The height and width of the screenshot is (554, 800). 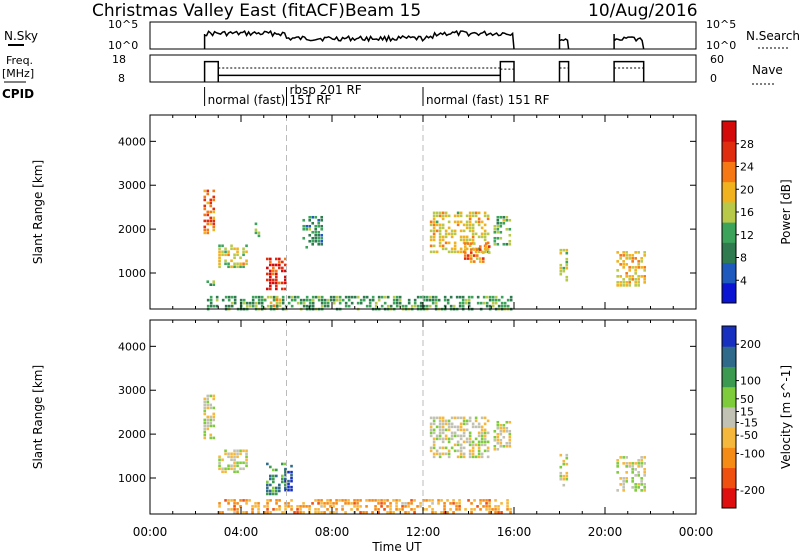 What do you see at coordinates (750, 381) in the screenshot?
I see `colorbar-tick-label: 100` at bounding box center [750, 381].